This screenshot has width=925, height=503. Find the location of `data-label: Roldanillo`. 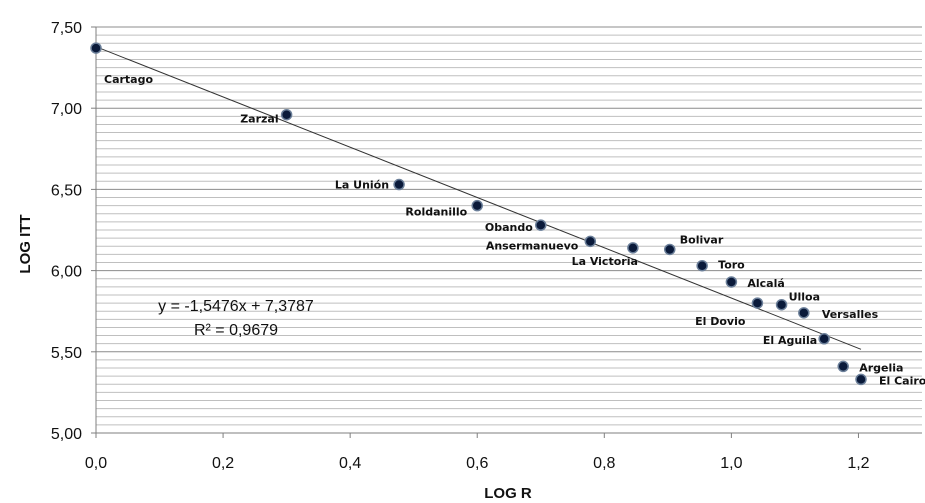

data-label: Roldanillo is located at coordinates (436, 212).